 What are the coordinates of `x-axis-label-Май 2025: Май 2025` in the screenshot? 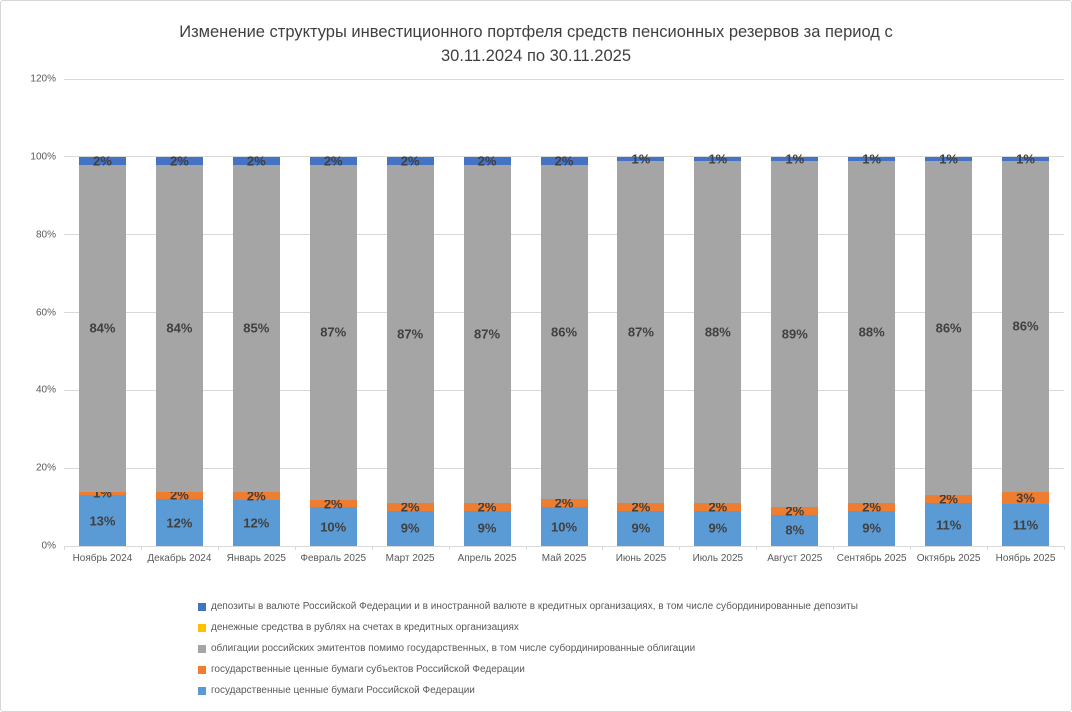 It's located at (564, 558).